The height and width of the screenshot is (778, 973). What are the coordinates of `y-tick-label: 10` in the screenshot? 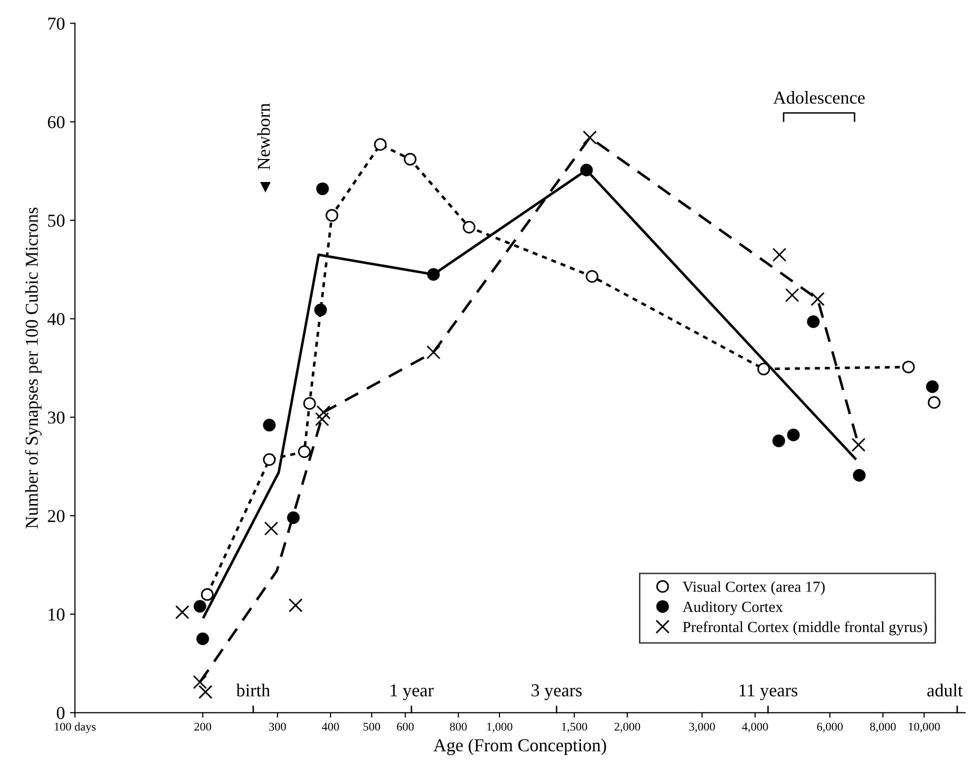 It's located at (56, 614).